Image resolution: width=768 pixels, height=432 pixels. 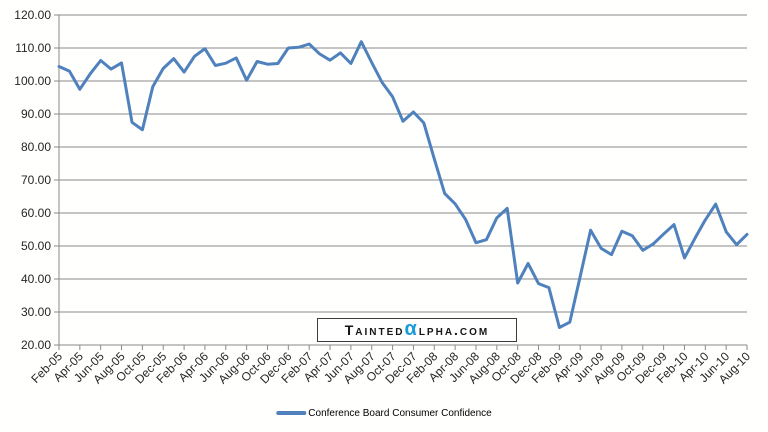 I want to click on y-axis-tick-label: 30.00, so click(x=36, y=312).